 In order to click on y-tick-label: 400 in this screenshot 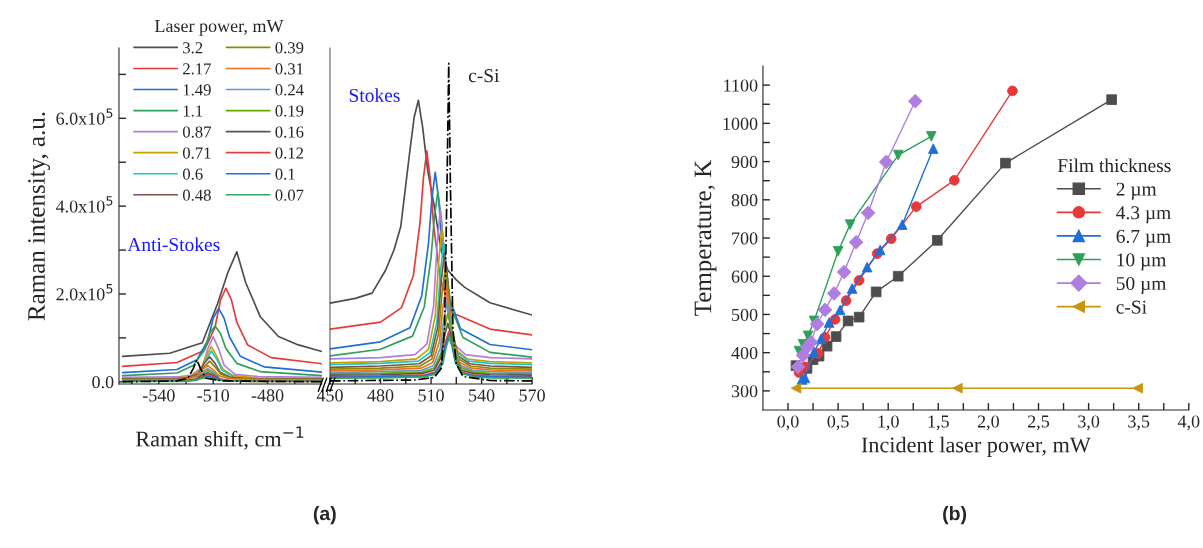, I will do `click(744, 353)`.